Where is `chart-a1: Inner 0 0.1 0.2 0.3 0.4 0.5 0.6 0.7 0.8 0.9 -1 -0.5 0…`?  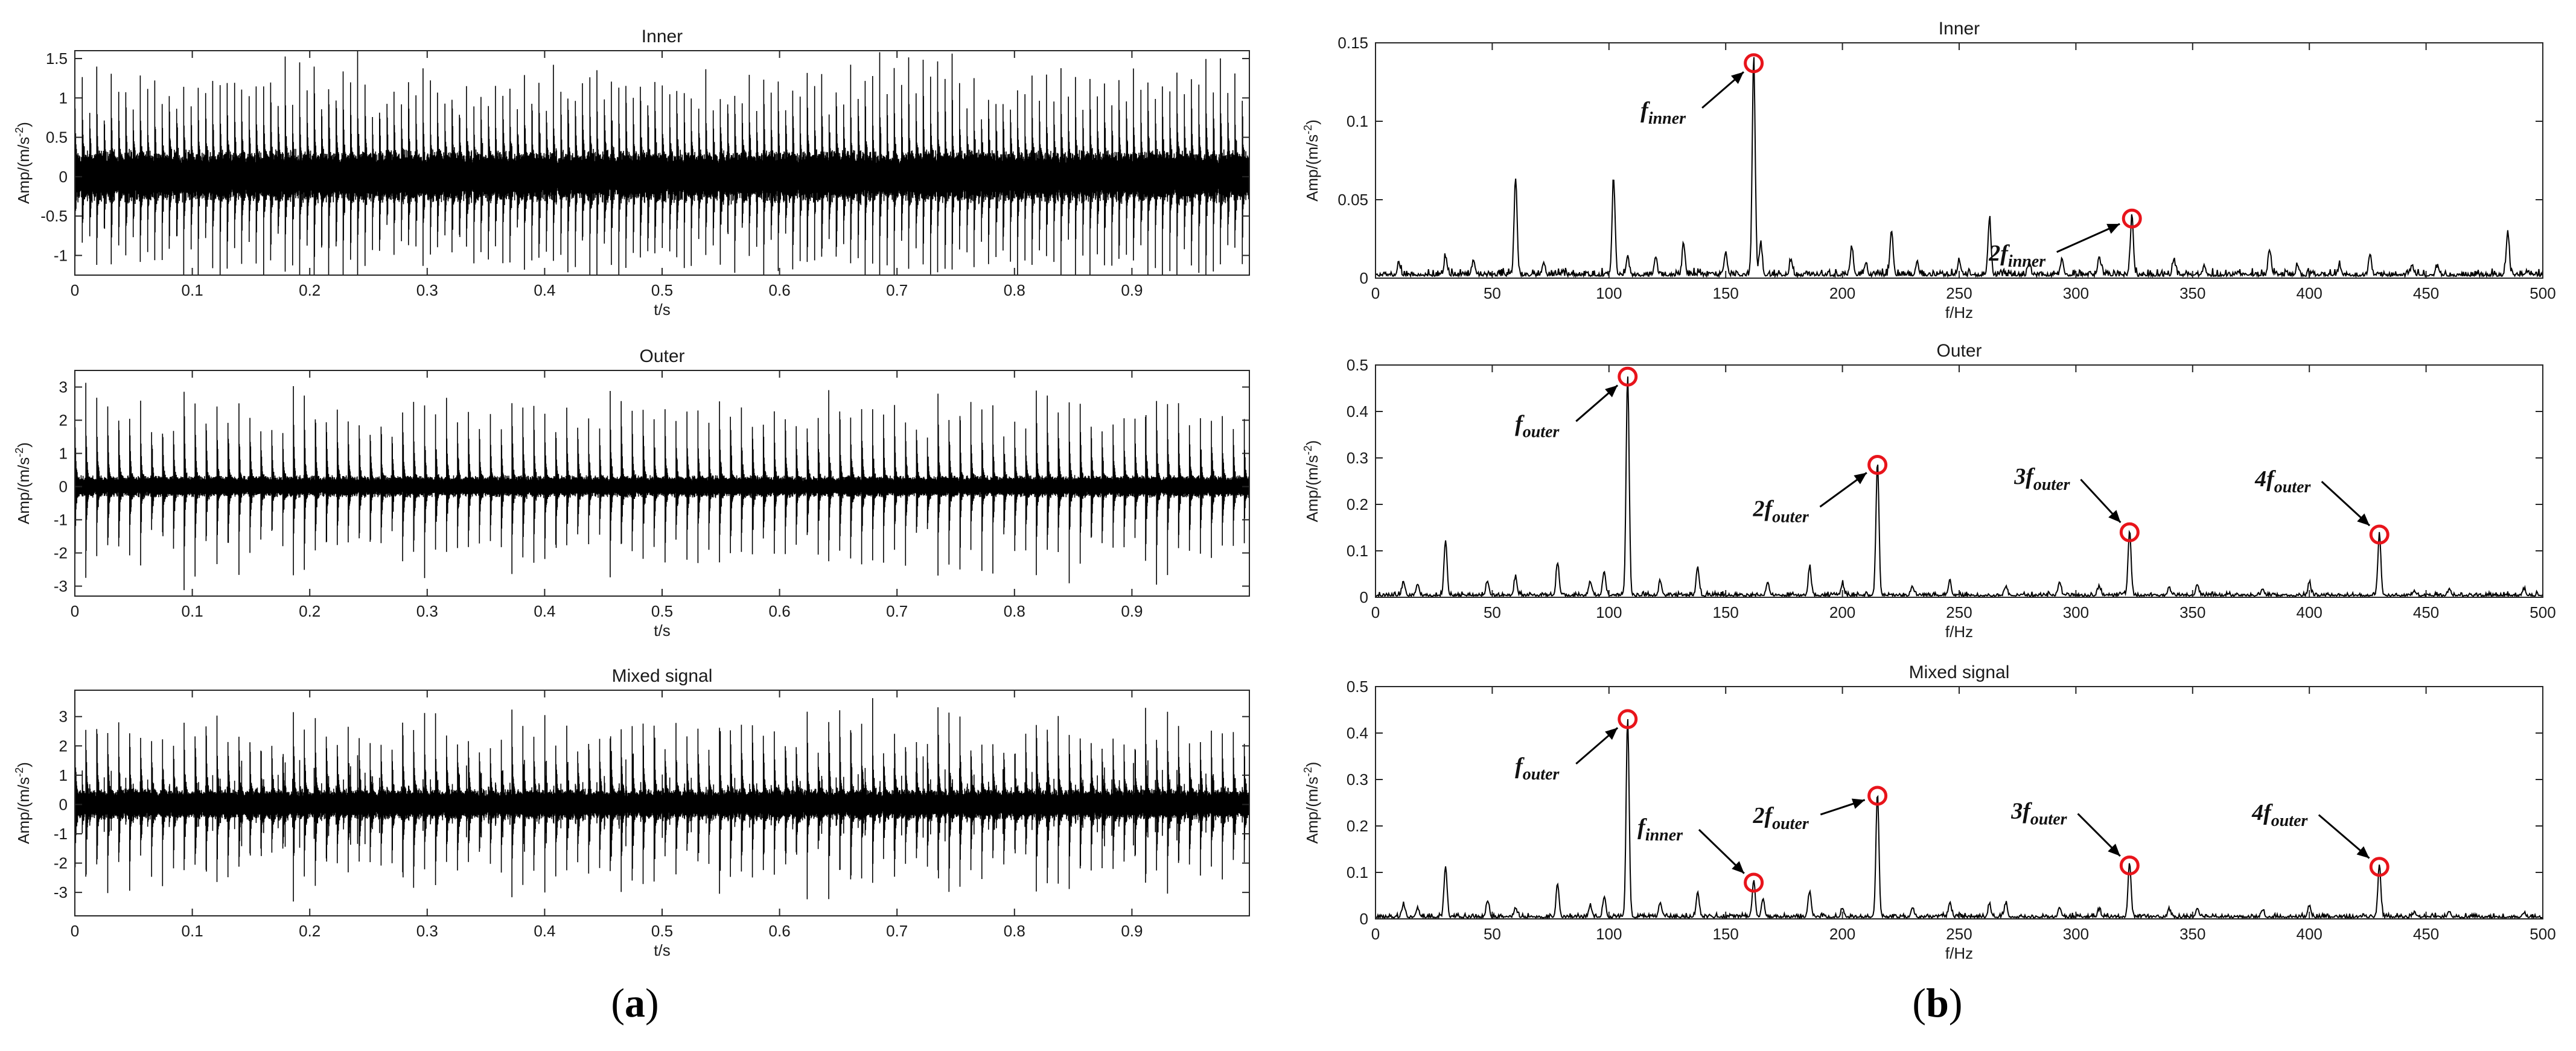 chart-a1: Inner 0 0.1 0.2 0.3 0.4 0.5 0.6 0.7 0.8 0.9 -1 -0.5 0… is located at coordinates (631, 173).